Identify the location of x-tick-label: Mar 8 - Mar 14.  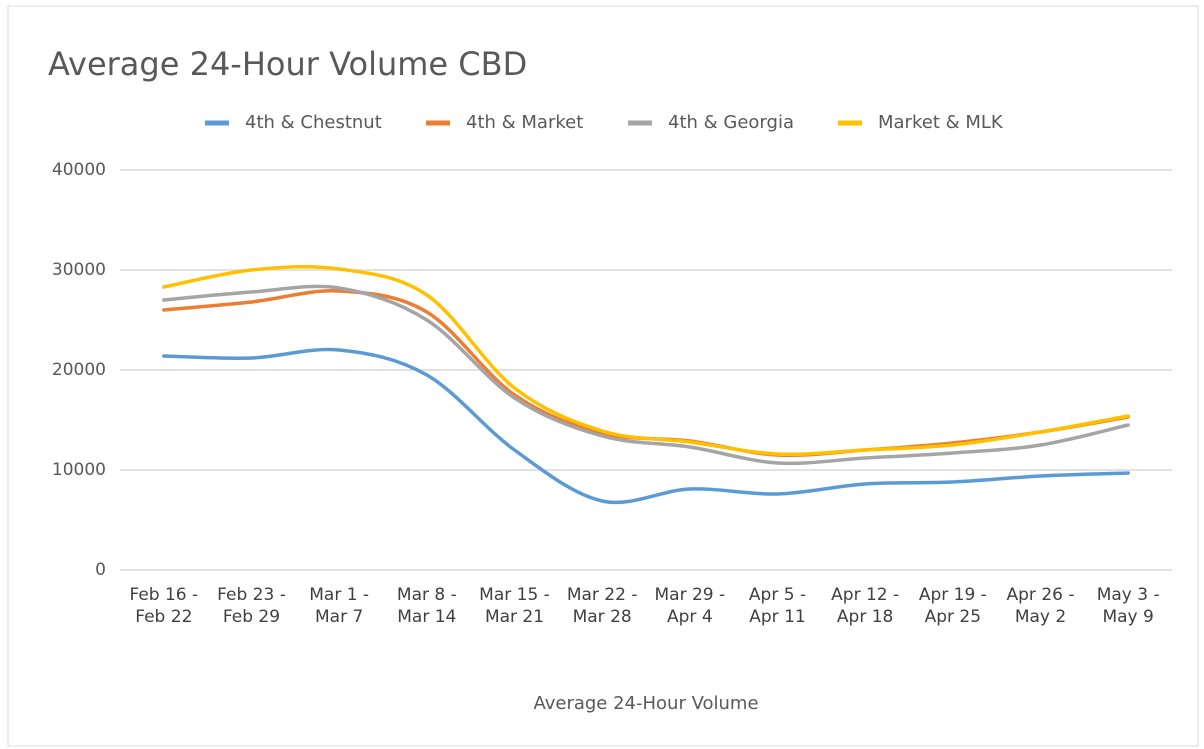
(426, 606).